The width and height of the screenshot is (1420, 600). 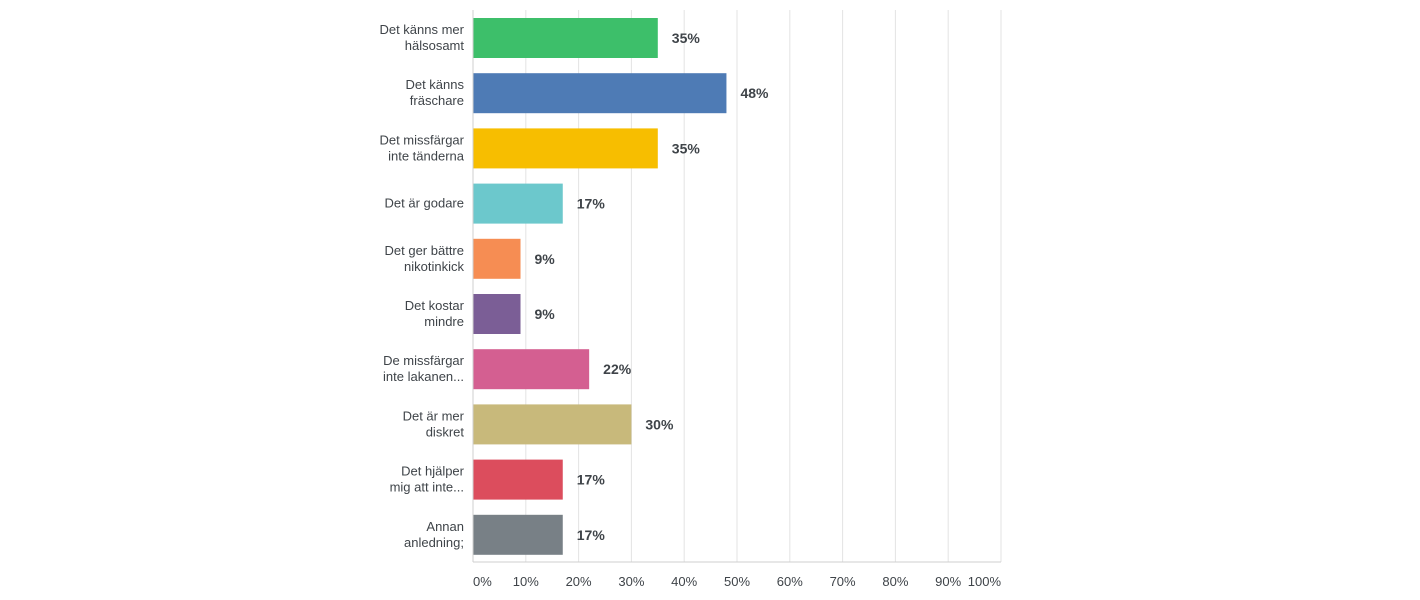 What do you see at coordinates (579, 581) in the screenshot?
I see `x-tick-label: 20%` at bounding box center [579, 581].